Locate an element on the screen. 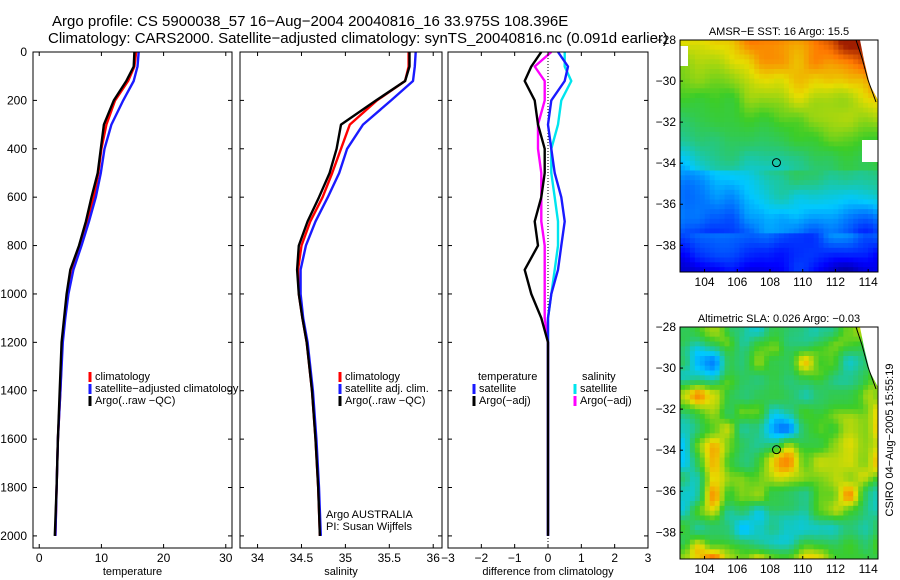 The width and height of the screenshot is (900, 580). argo-float-marker is located at coordinates (776, 450).